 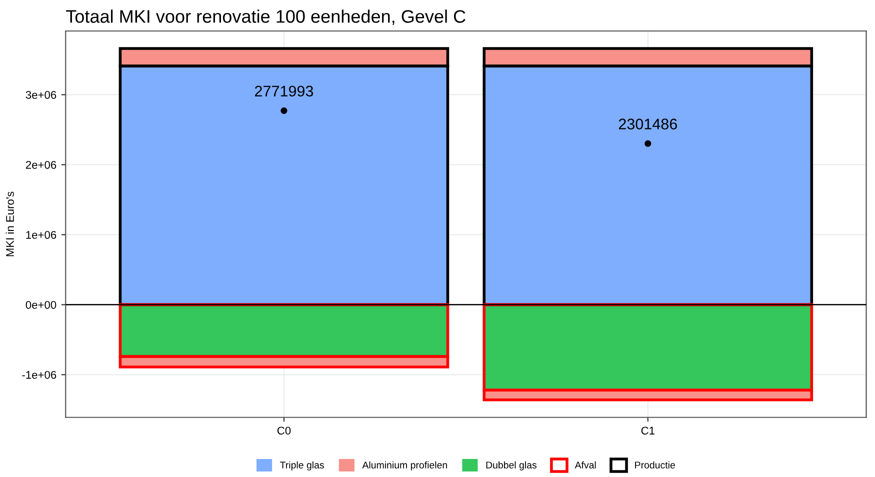 What do you see at coordinates (655, 464) in the screenshot?
I see `legend-label: Productie` at bounding box center [655, 464].